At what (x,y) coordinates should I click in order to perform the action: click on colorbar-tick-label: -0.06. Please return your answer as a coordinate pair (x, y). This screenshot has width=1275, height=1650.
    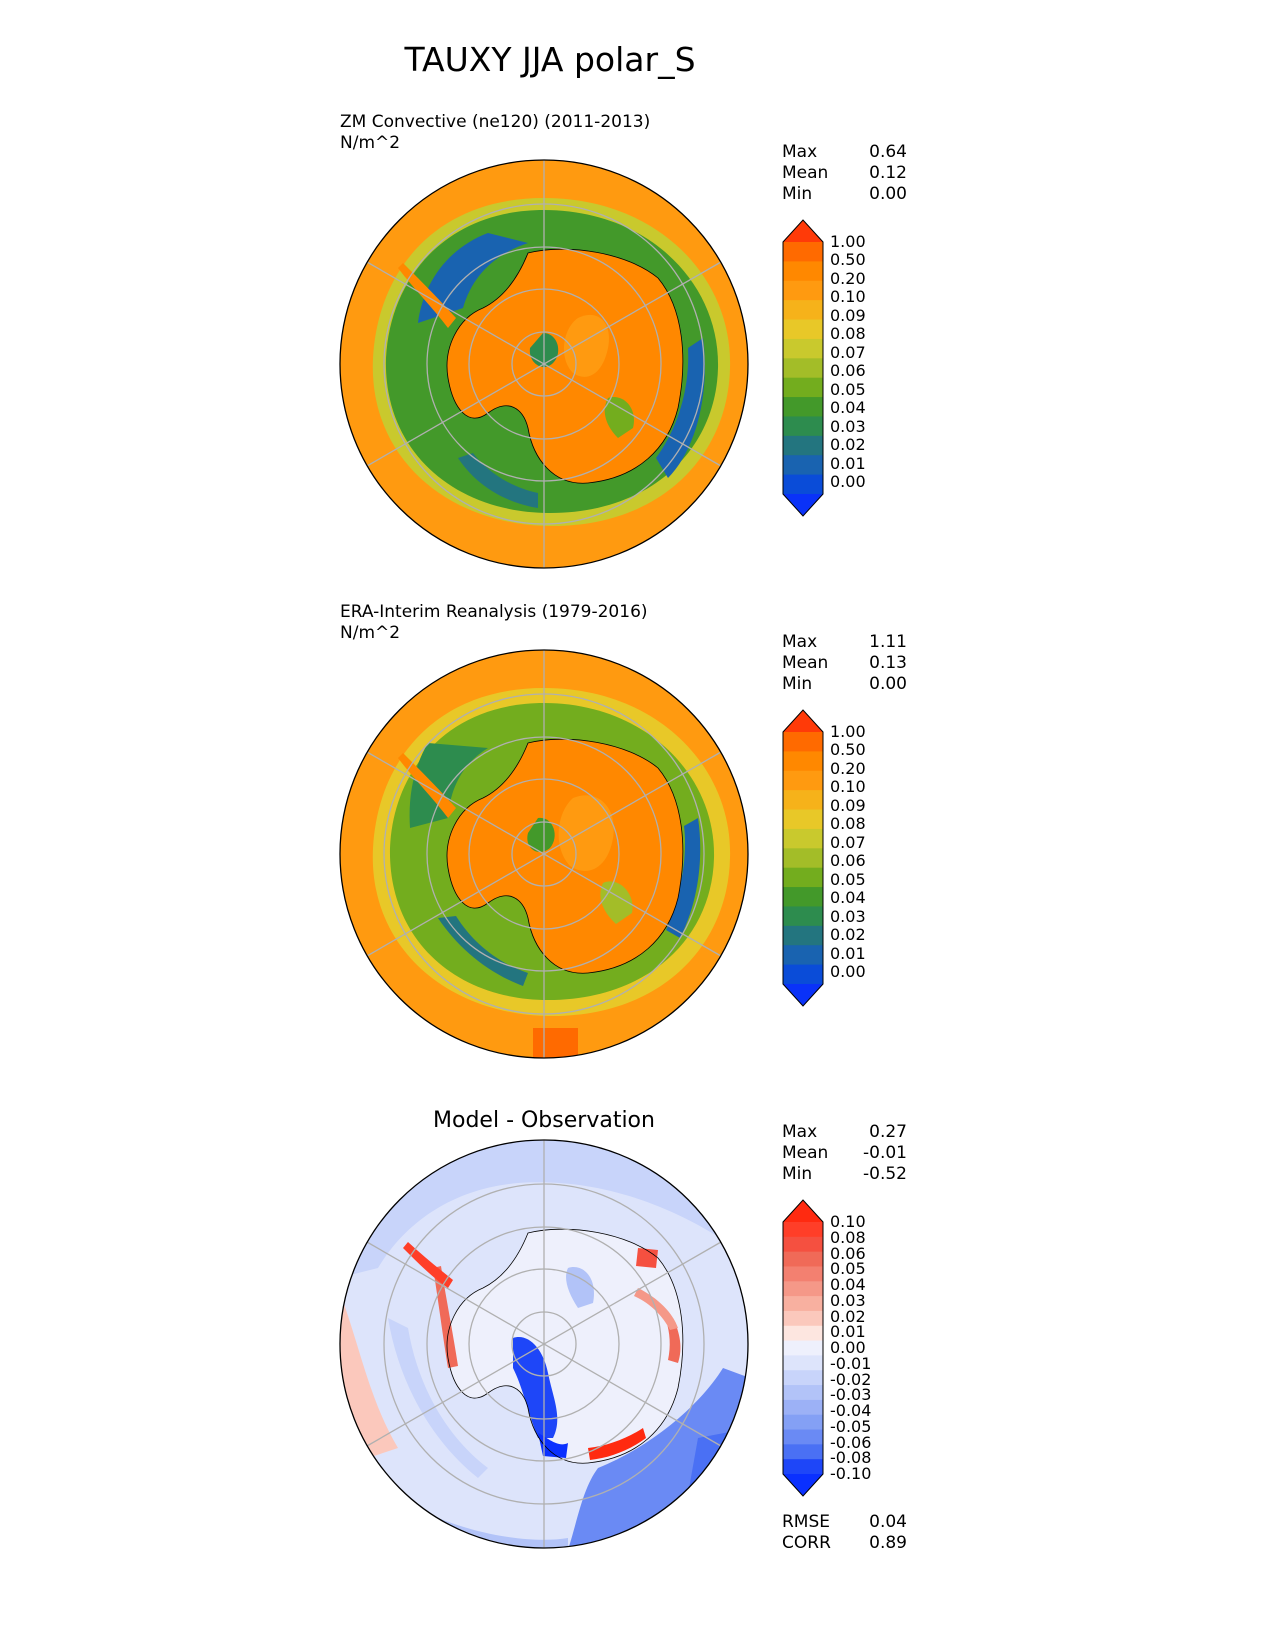
    Looking at the image, I should click on (851, 1442).